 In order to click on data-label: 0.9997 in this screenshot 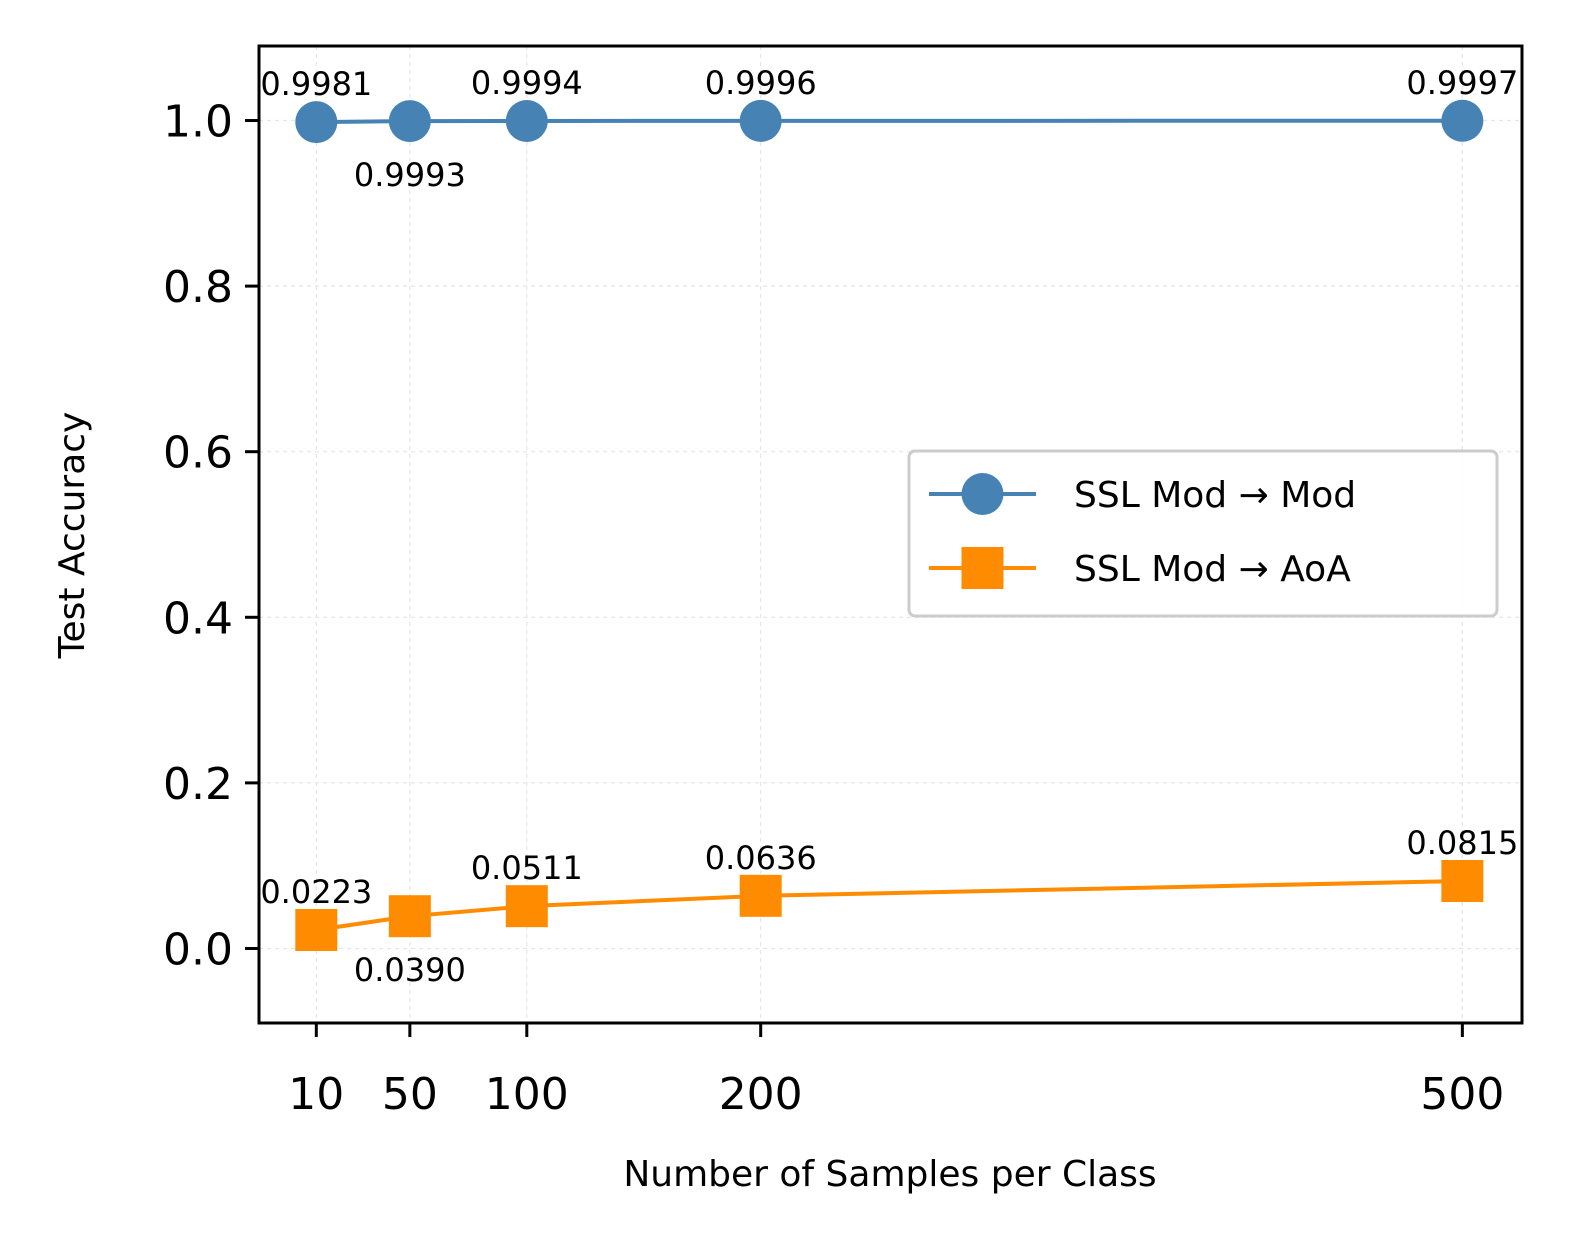, I will do `click(1462, 83)`.